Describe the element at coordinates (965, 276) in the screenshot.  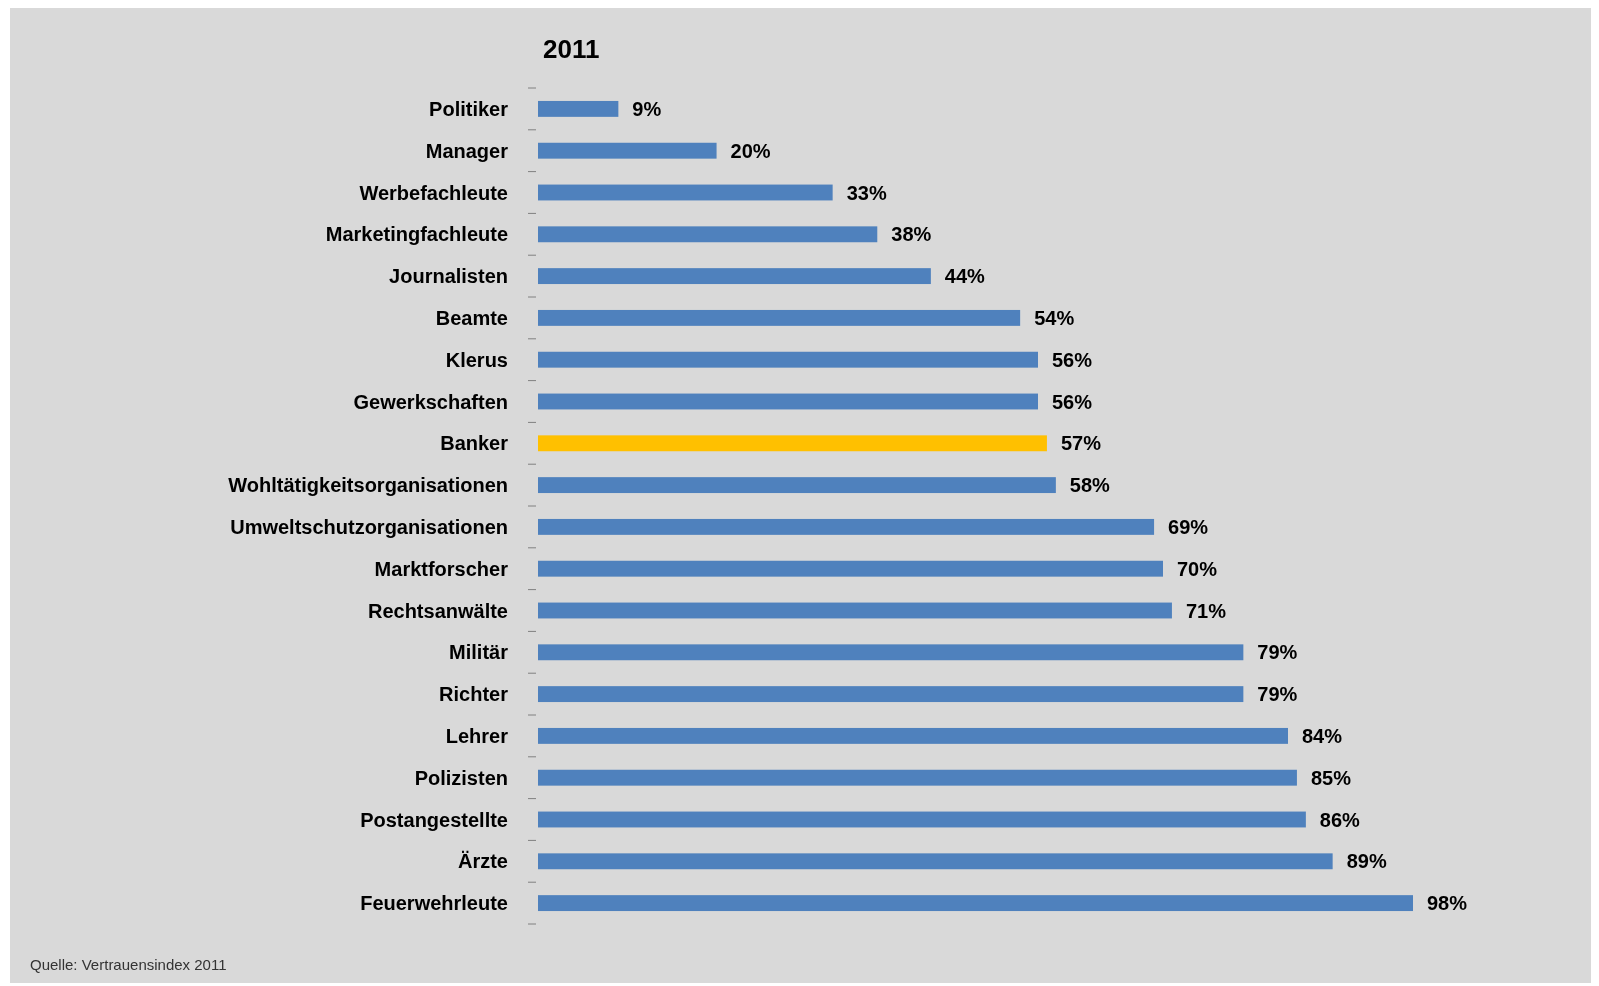
I see `data-label: 44%` at that location.